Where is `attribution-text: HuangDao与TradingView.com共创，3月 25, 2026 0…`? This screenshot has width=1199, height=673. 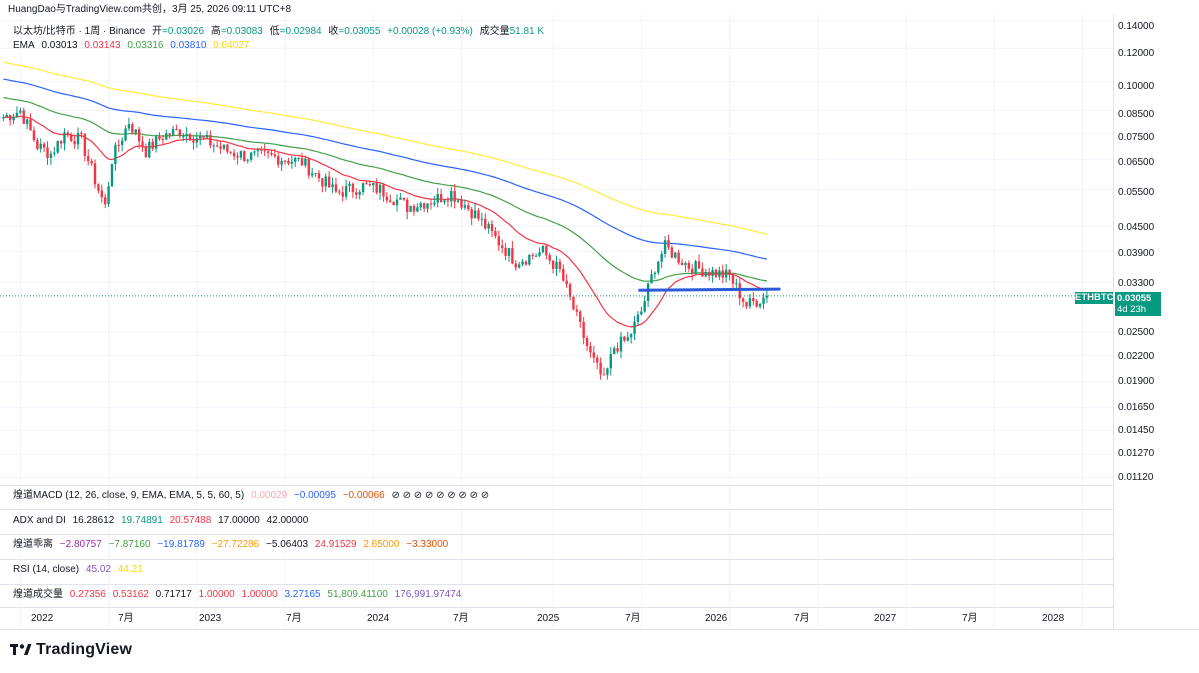 attribution-text: HuangDao与TradingView.com共创，3月 25, 2026 0… is located at coordinates (150, 9).